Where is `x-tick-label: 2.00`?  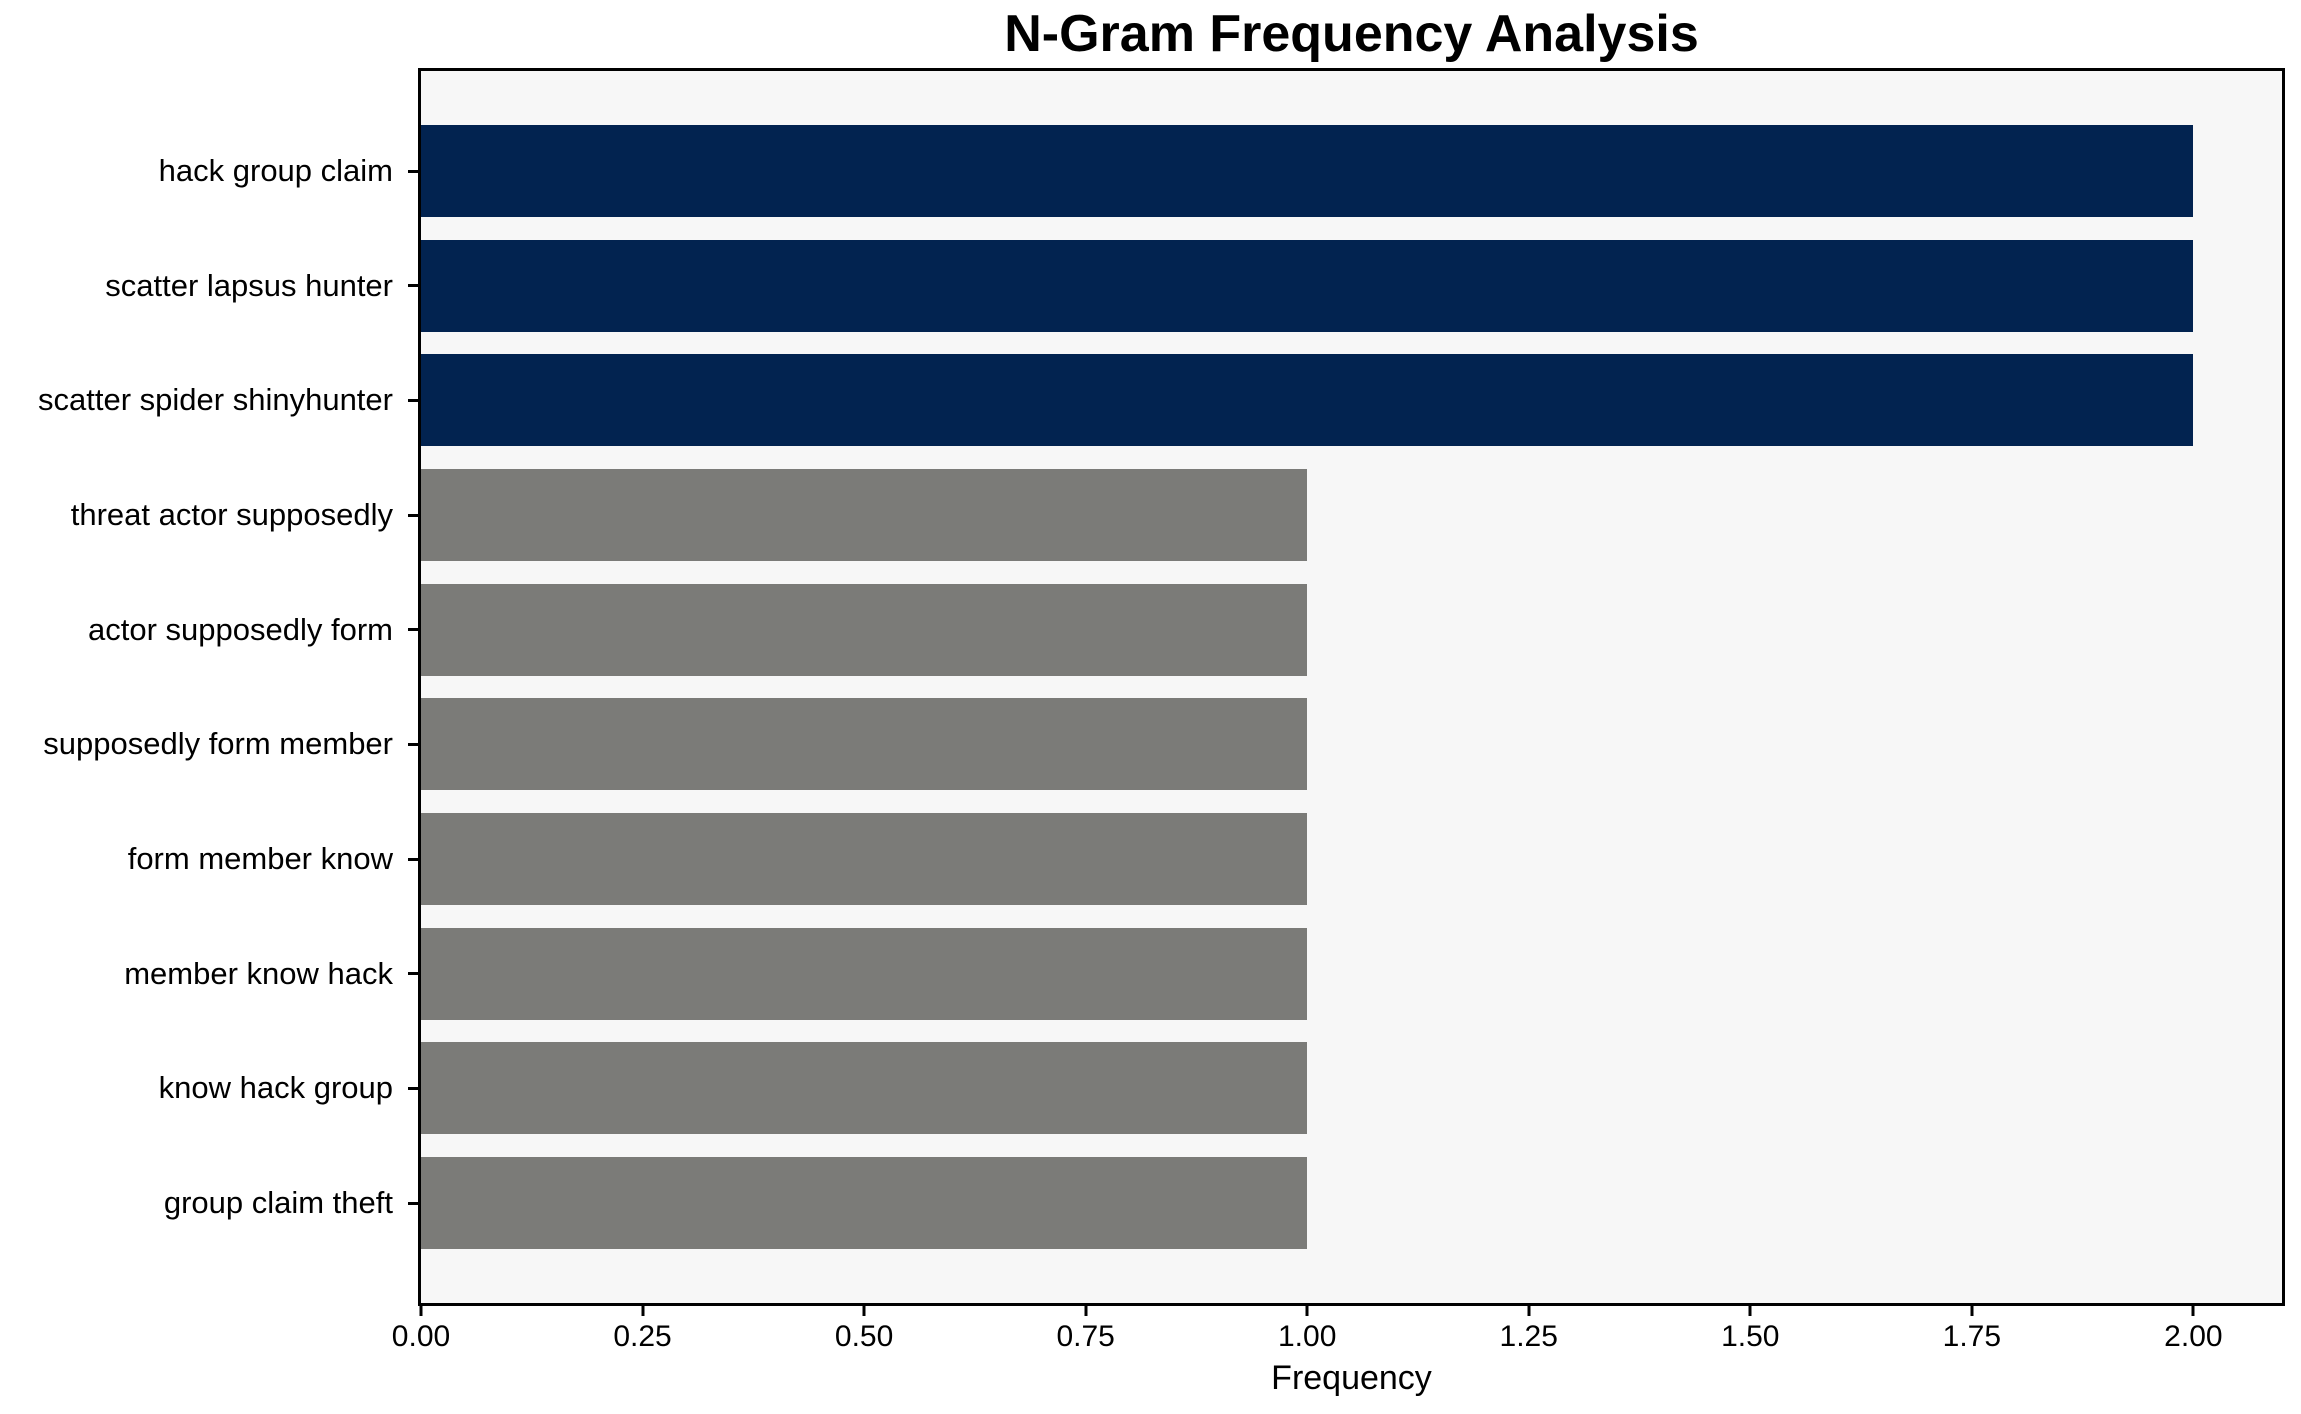 x-tick-label: 2.00 is located at coordinates (2193, 1336).